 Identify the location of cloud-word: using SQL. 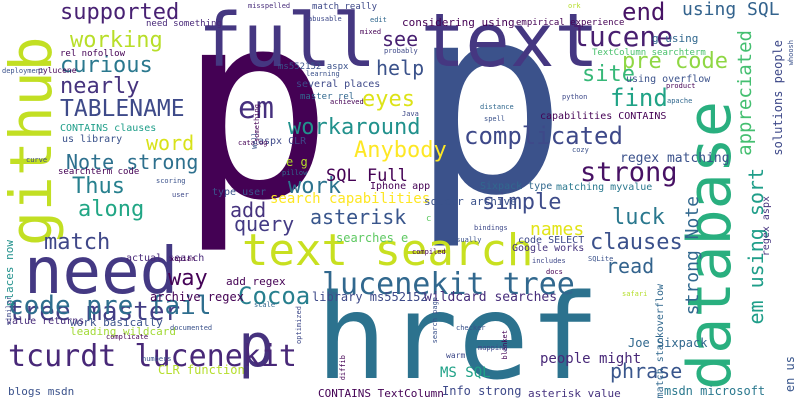
(731, 10).